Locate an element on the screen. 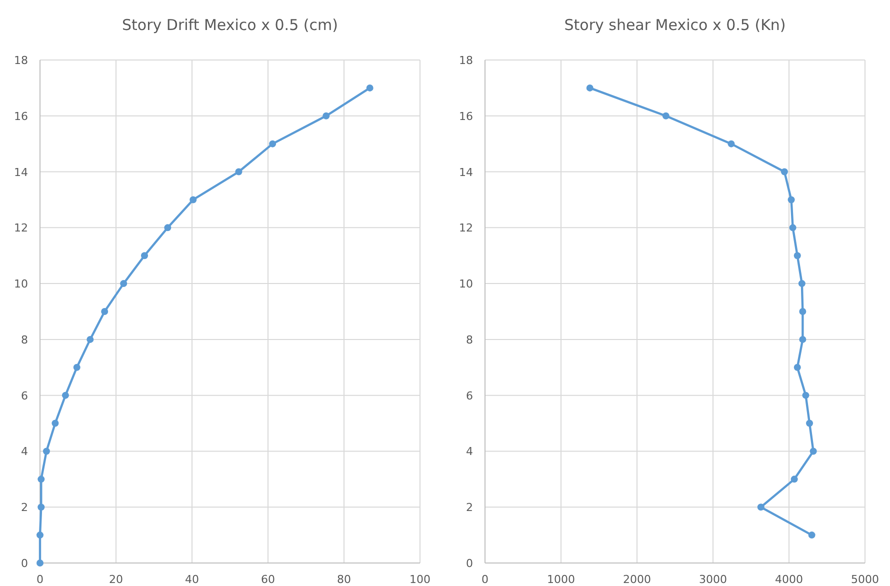 Image resolution: width=890 pixels, height=586 pixels. x-tick-label: 2000 is located at coordinates (637, 579).